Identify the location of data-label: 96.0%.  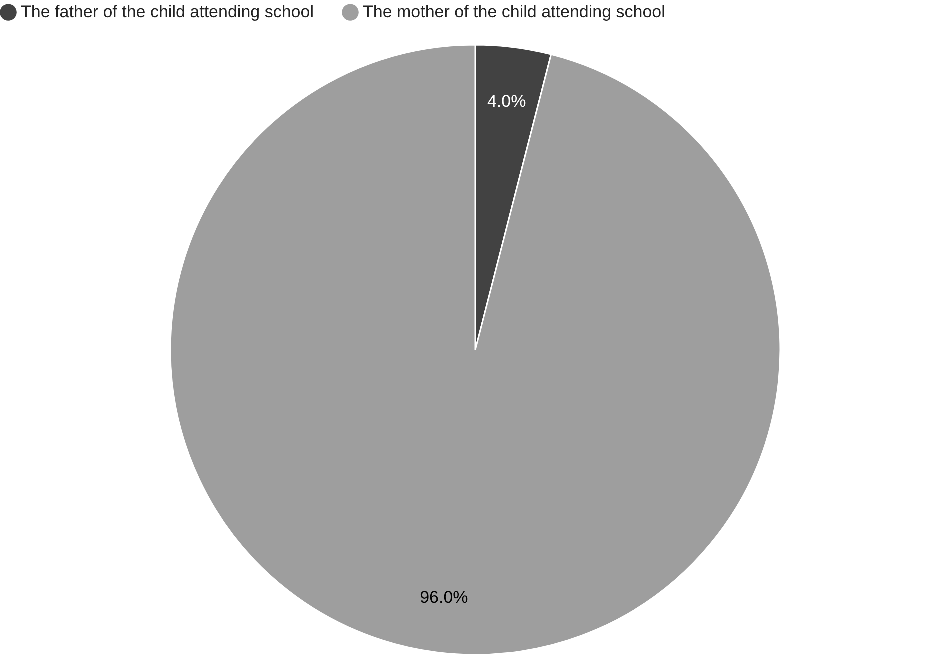
(444, 598).